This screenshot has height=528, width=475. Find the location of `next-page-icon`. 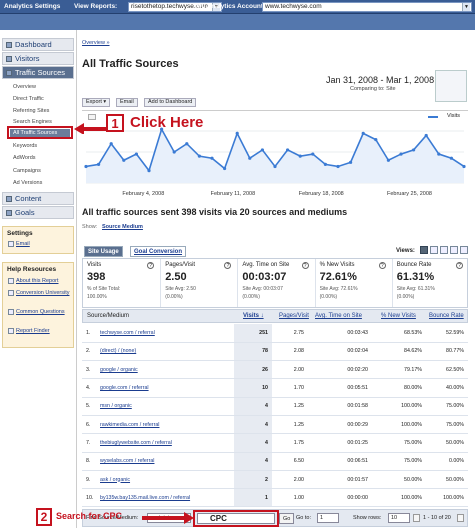

next-page-icon is located at coordinates (460, 518).